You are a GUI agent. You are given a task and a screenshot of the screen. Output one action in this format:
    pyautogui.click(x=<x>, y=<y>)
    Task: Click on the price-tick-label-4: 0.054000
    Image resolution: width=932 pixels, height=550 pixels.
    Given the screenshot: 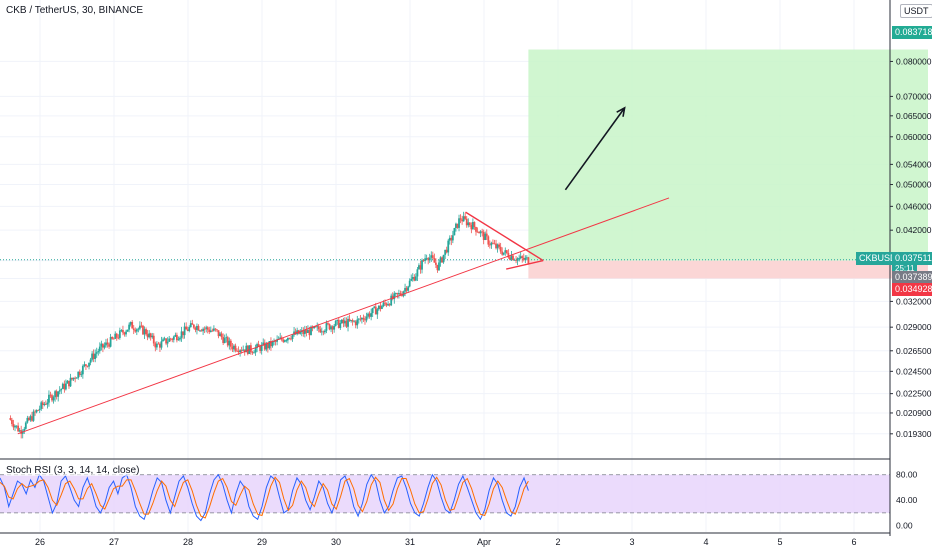 What is the action you would take?
    pyautogui.click(x=914, y=164)
    